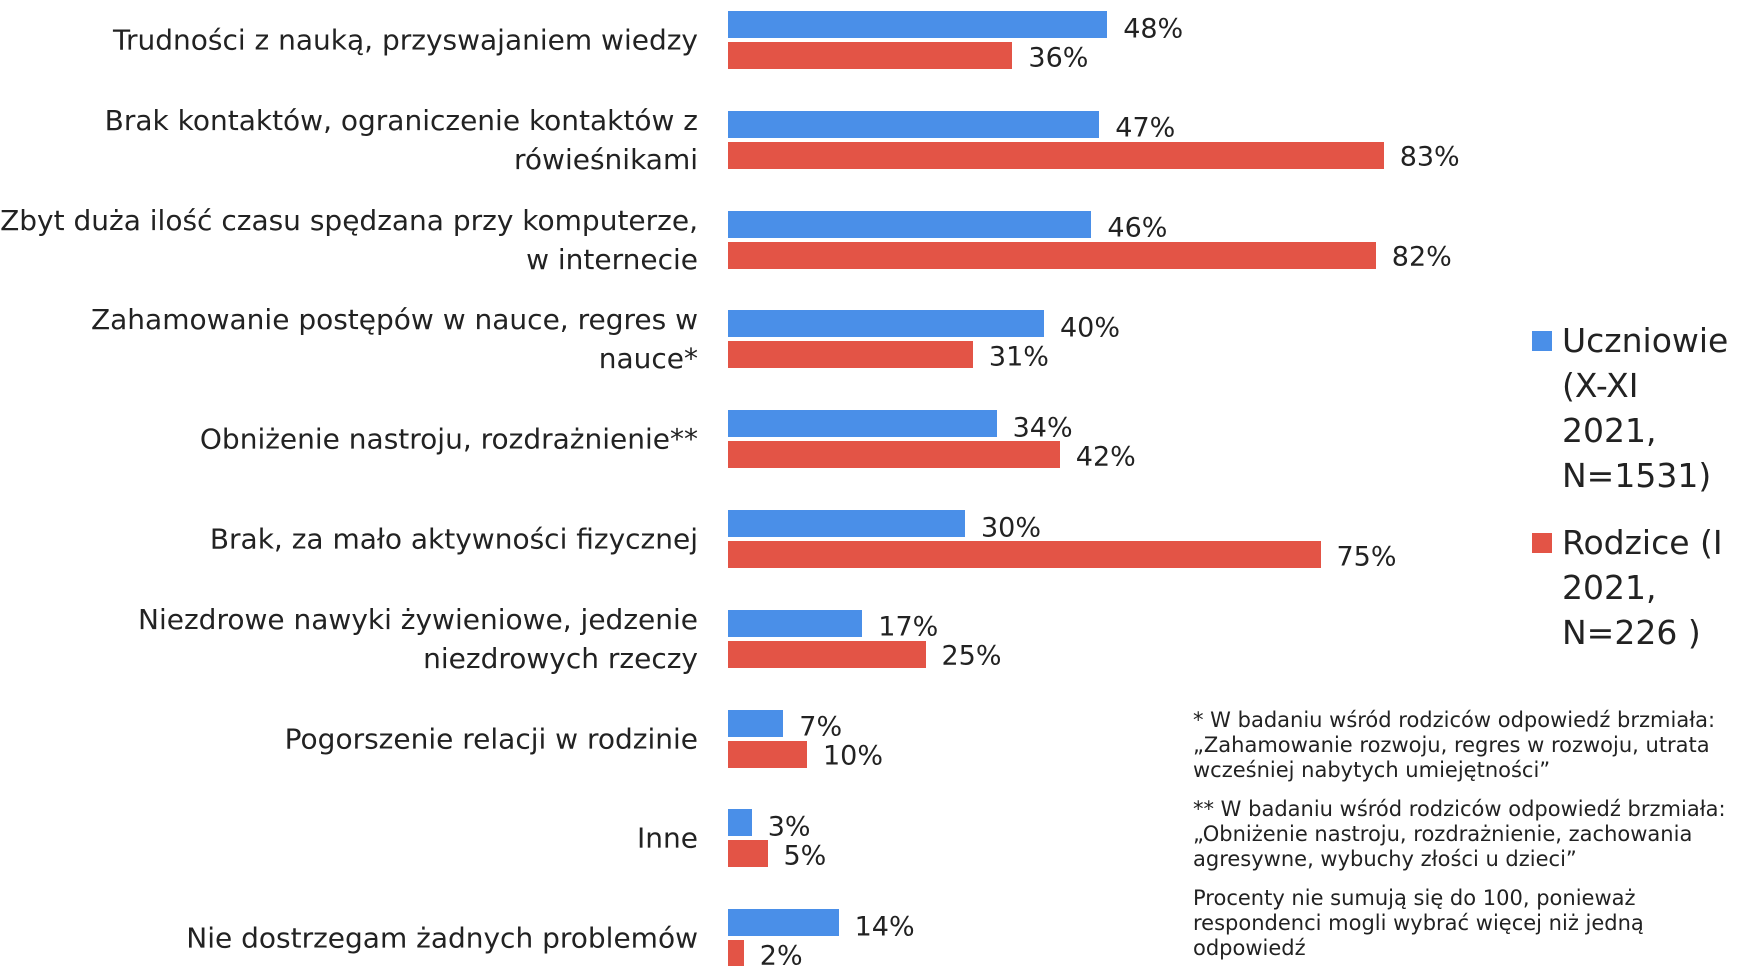  What do you see at coordinates (453, 539) in the screenshot?
I see `category-label: Brak, za mało aktywności fizycznej` at bounding box center [453, 539].